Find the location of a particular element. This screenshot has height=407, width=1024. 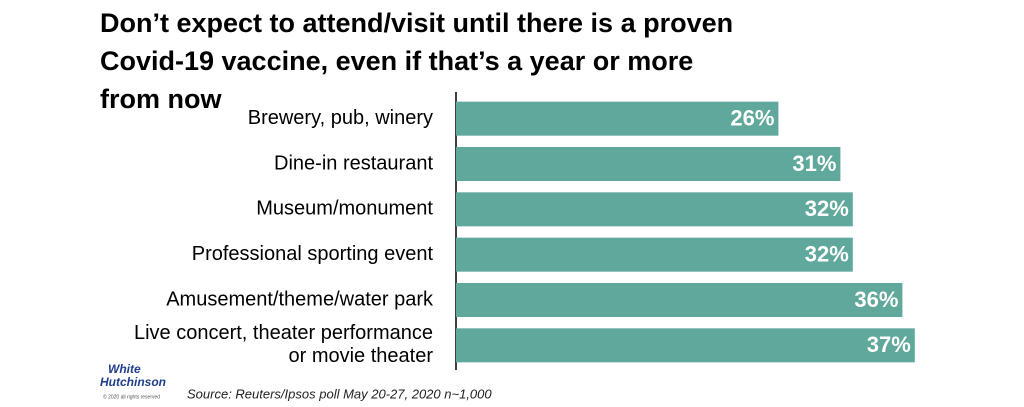

category-label: Brewery, pub, winery is located at coordinates (340, 118).